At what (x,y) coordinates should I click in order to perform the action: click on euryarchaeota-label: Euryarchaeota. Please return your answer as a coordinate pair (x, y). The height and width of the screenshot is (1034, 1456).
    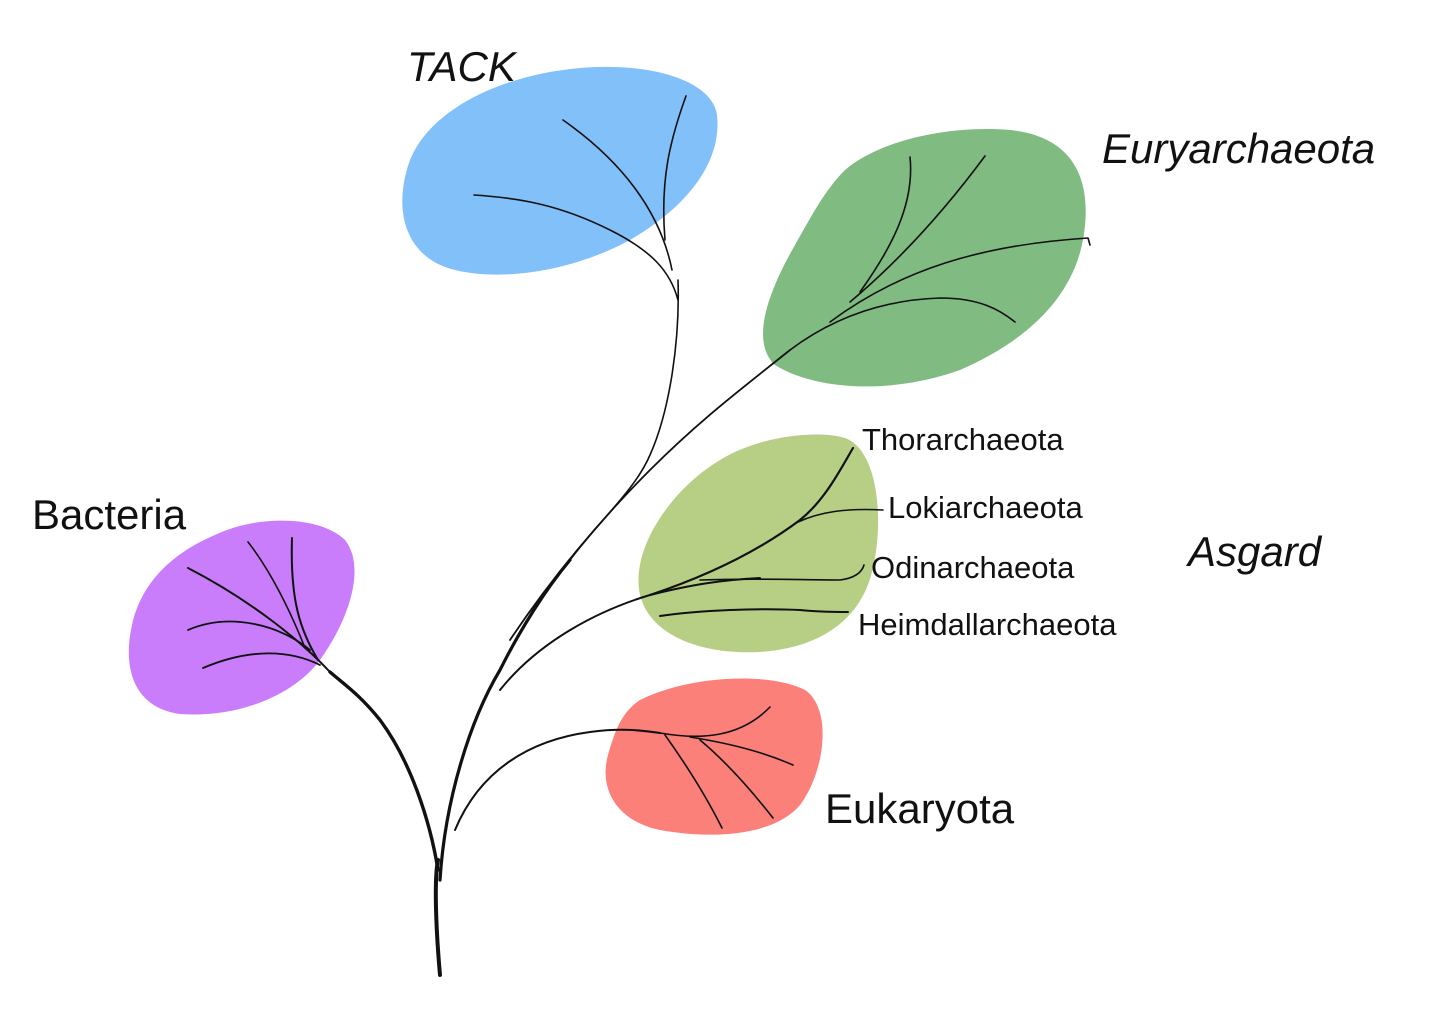
    Looking at the image, I should click on (1239, 148).